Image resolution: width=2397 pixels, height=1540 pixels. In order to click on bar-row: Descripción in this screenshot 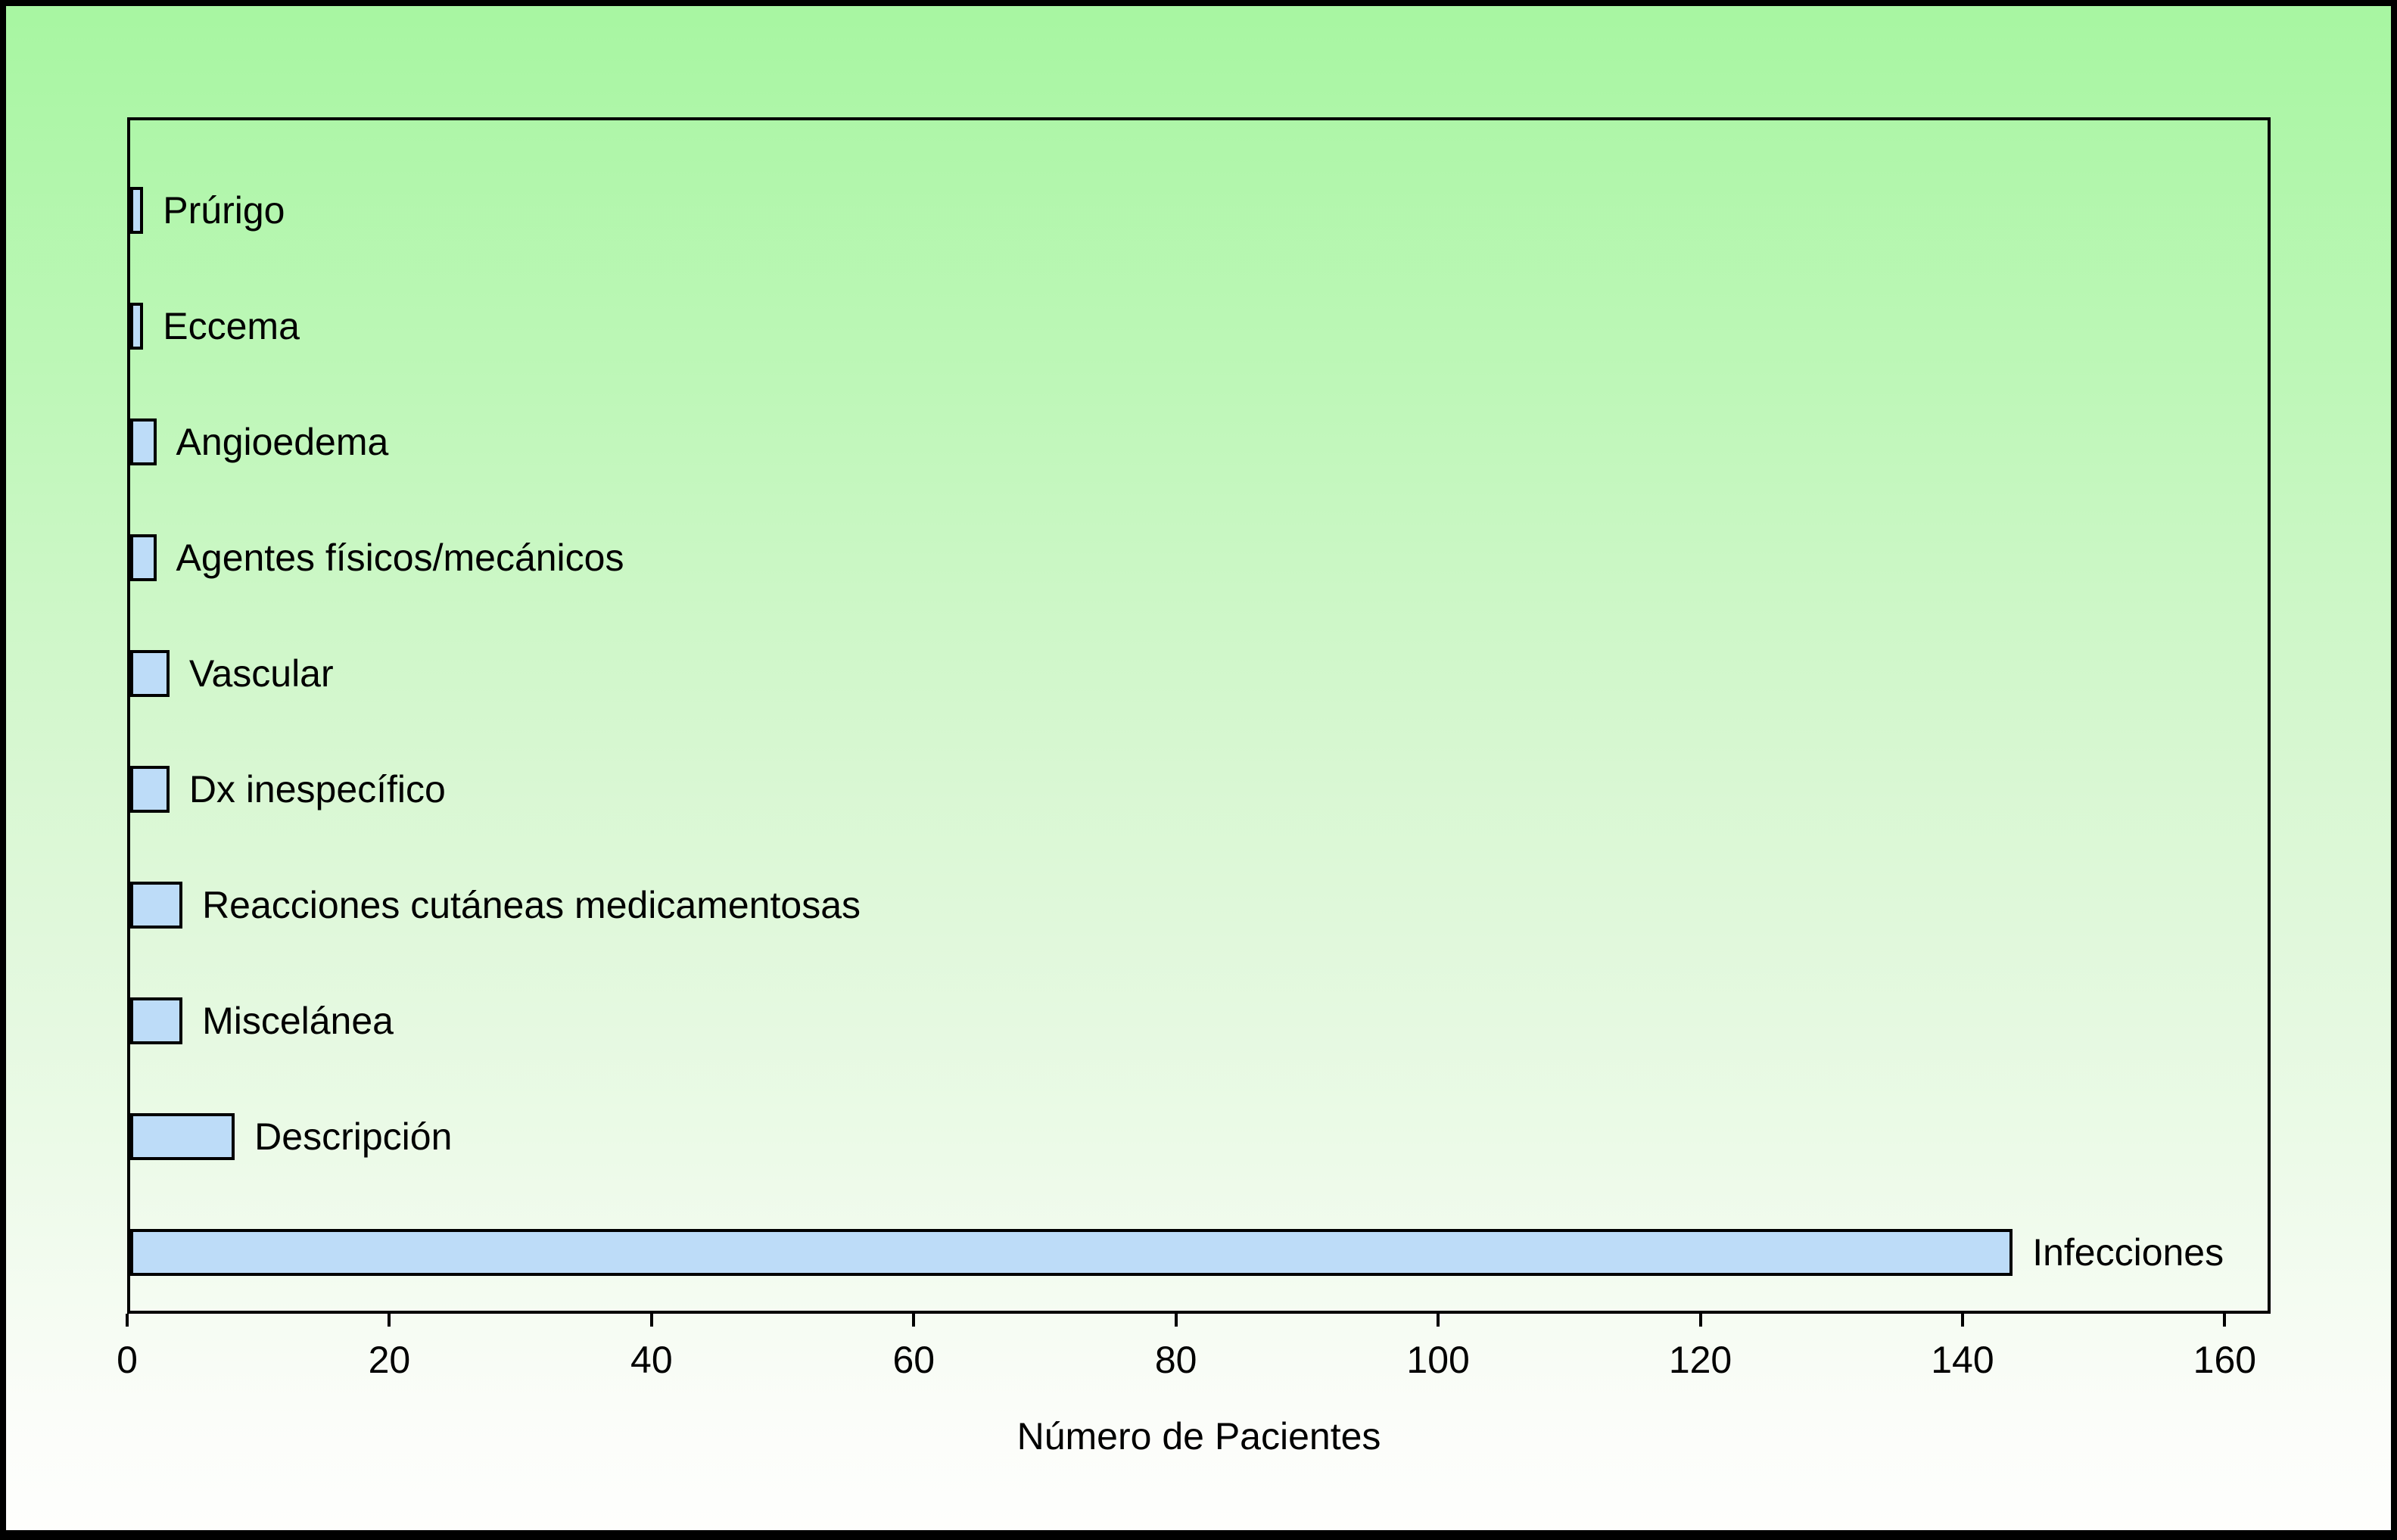, I will do `click(1199, 1137)`.